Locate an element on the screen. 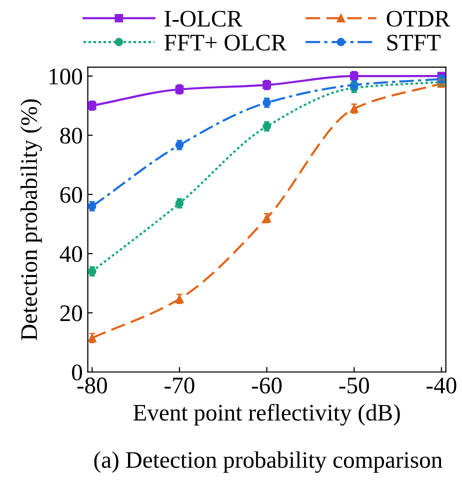 This screenshot has width=462, height=480. y-tick-label: 40 is located at coordinates (71, 254).